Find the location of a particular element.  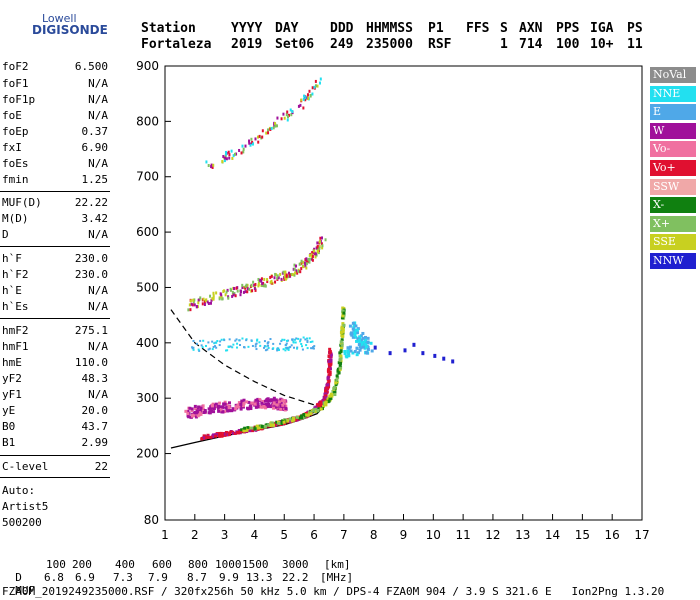

param-key: foEs is located at coordinates (15, 163).